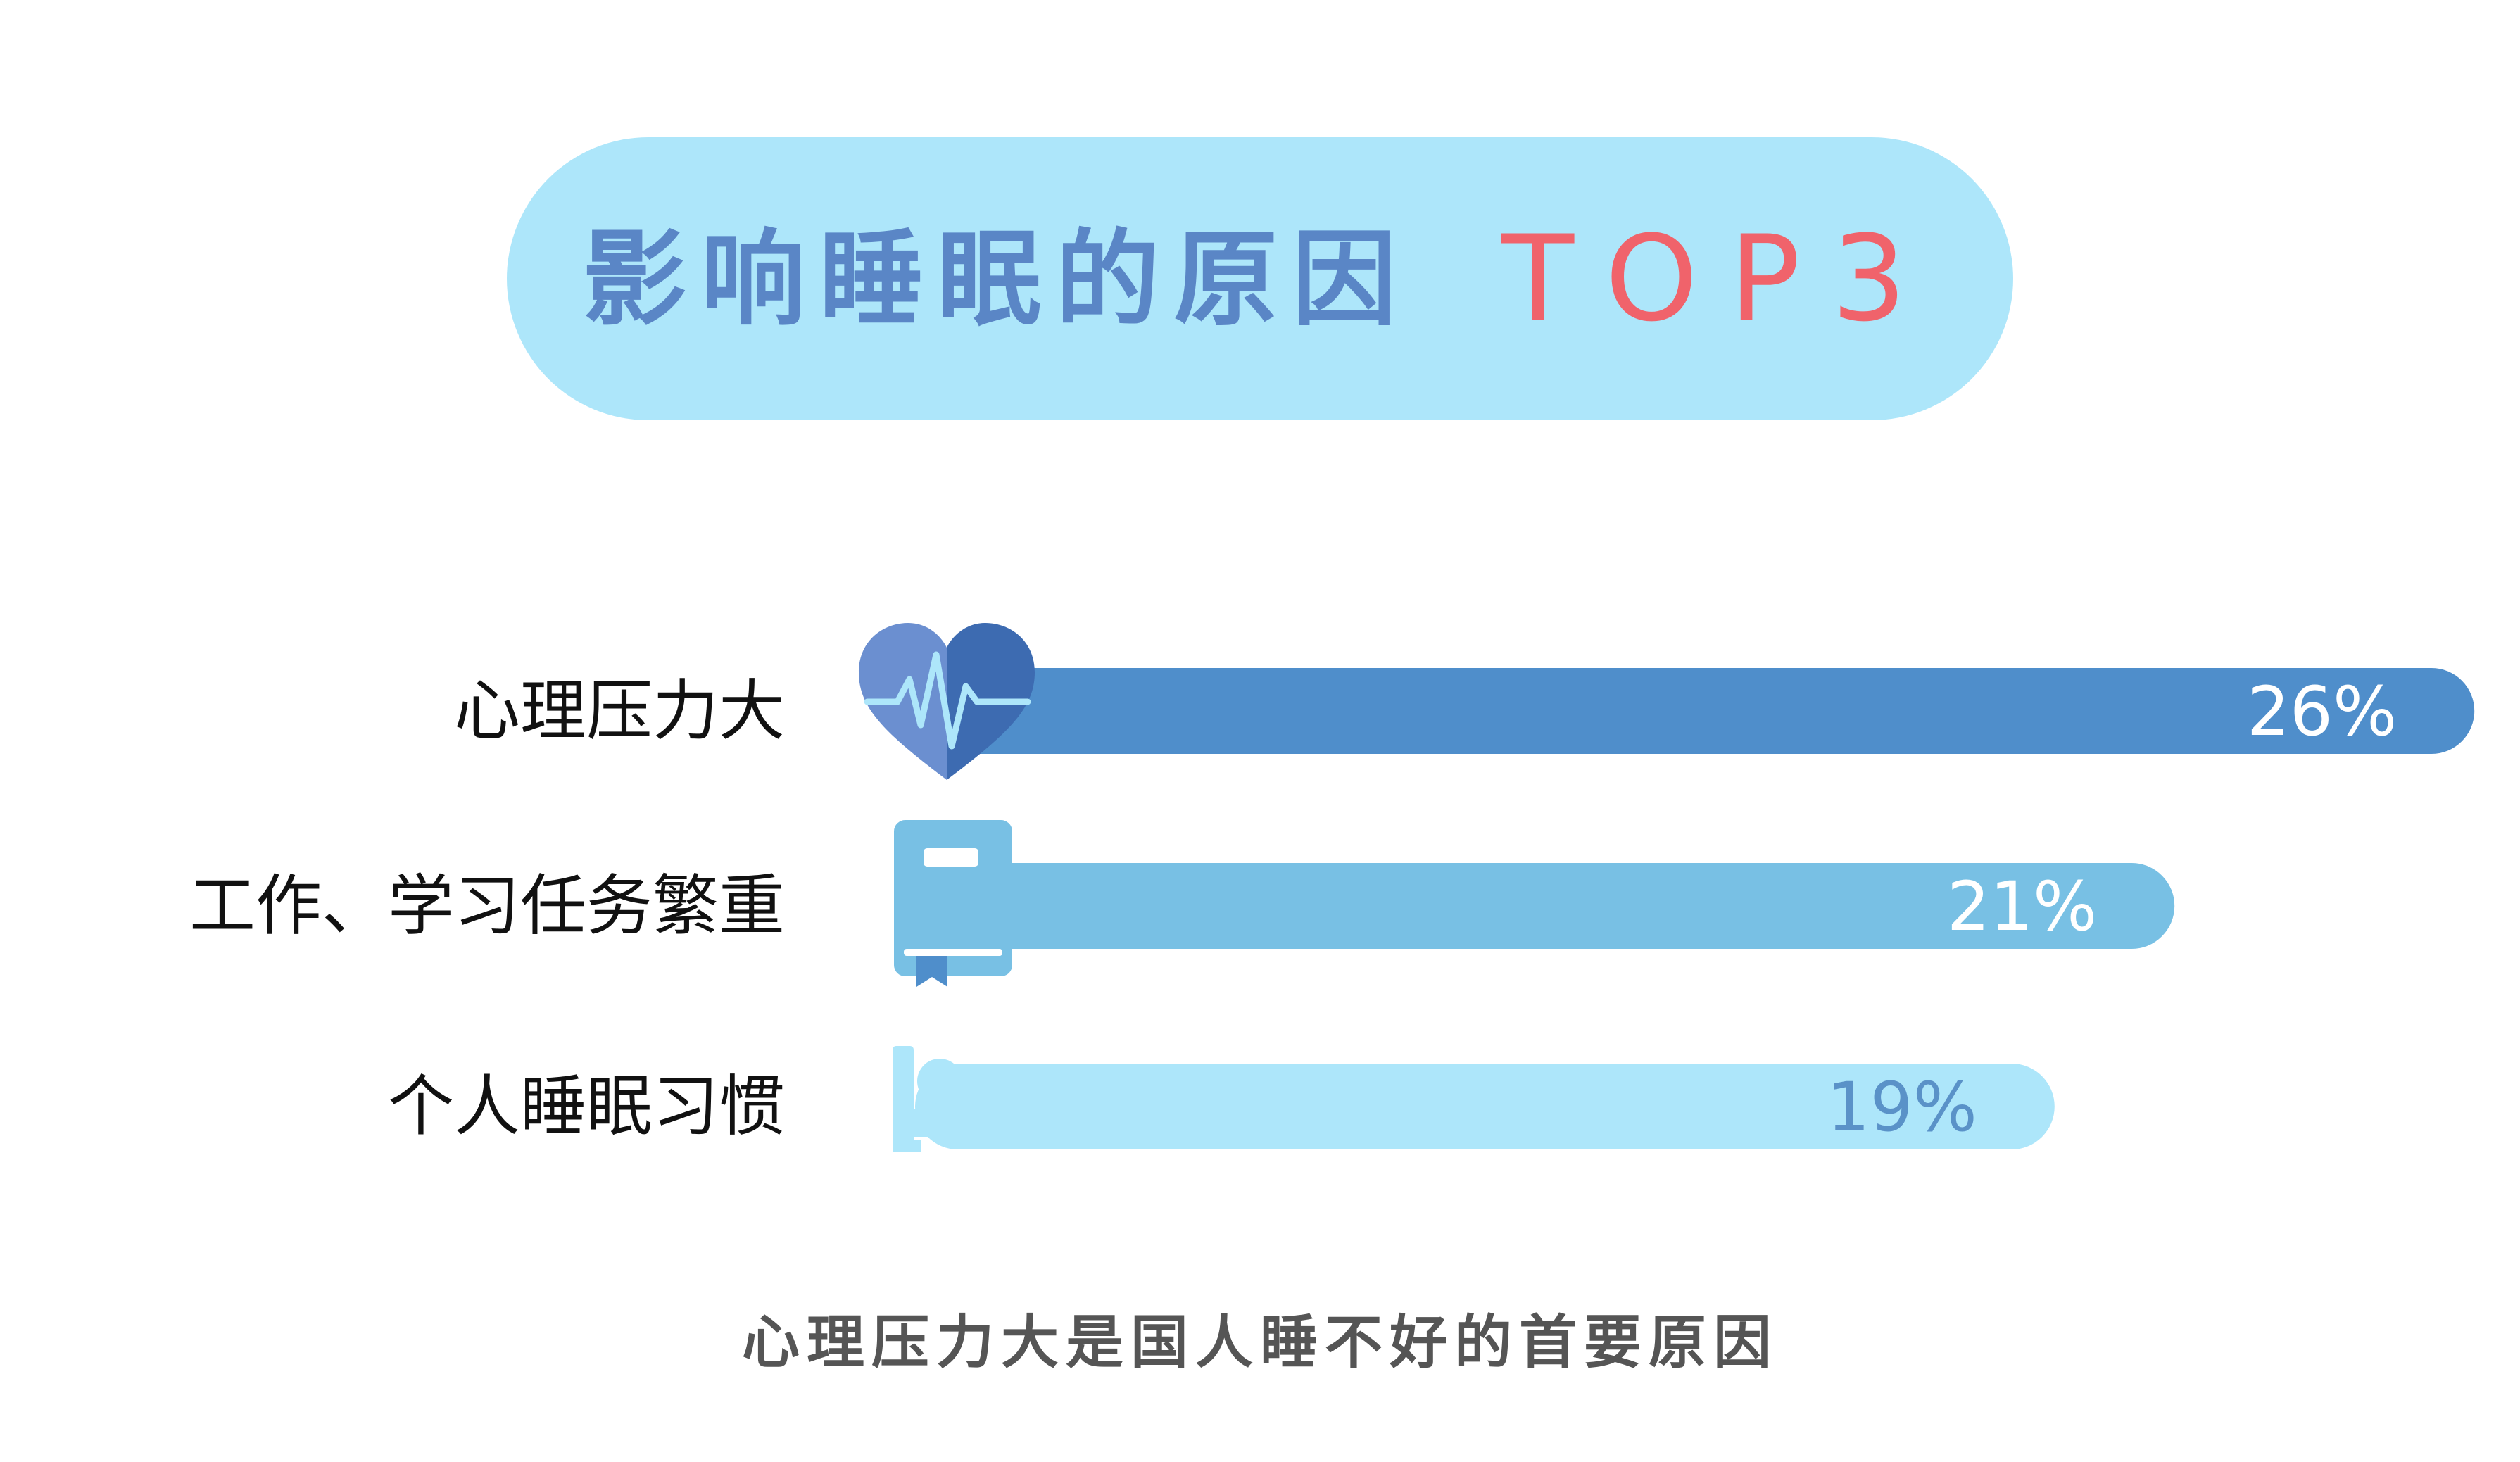  Describe the element at coordinates (1260, 1342) in the screenshot. I see `footer-caption: 心理压力大是国人睡不好的首要原因` at that location.